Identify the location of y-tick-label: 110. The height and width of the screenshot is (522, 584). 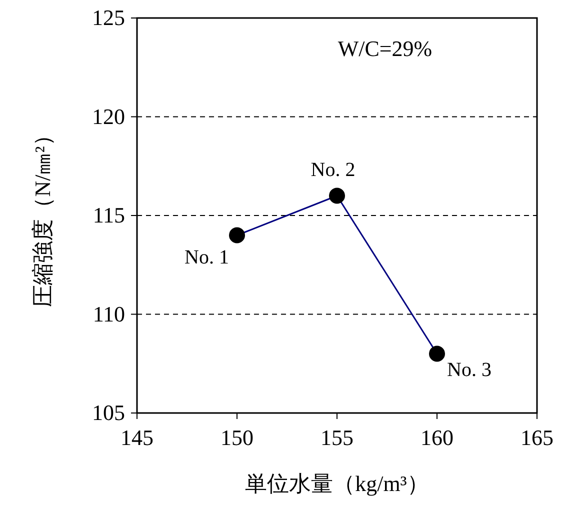
(108, 313).